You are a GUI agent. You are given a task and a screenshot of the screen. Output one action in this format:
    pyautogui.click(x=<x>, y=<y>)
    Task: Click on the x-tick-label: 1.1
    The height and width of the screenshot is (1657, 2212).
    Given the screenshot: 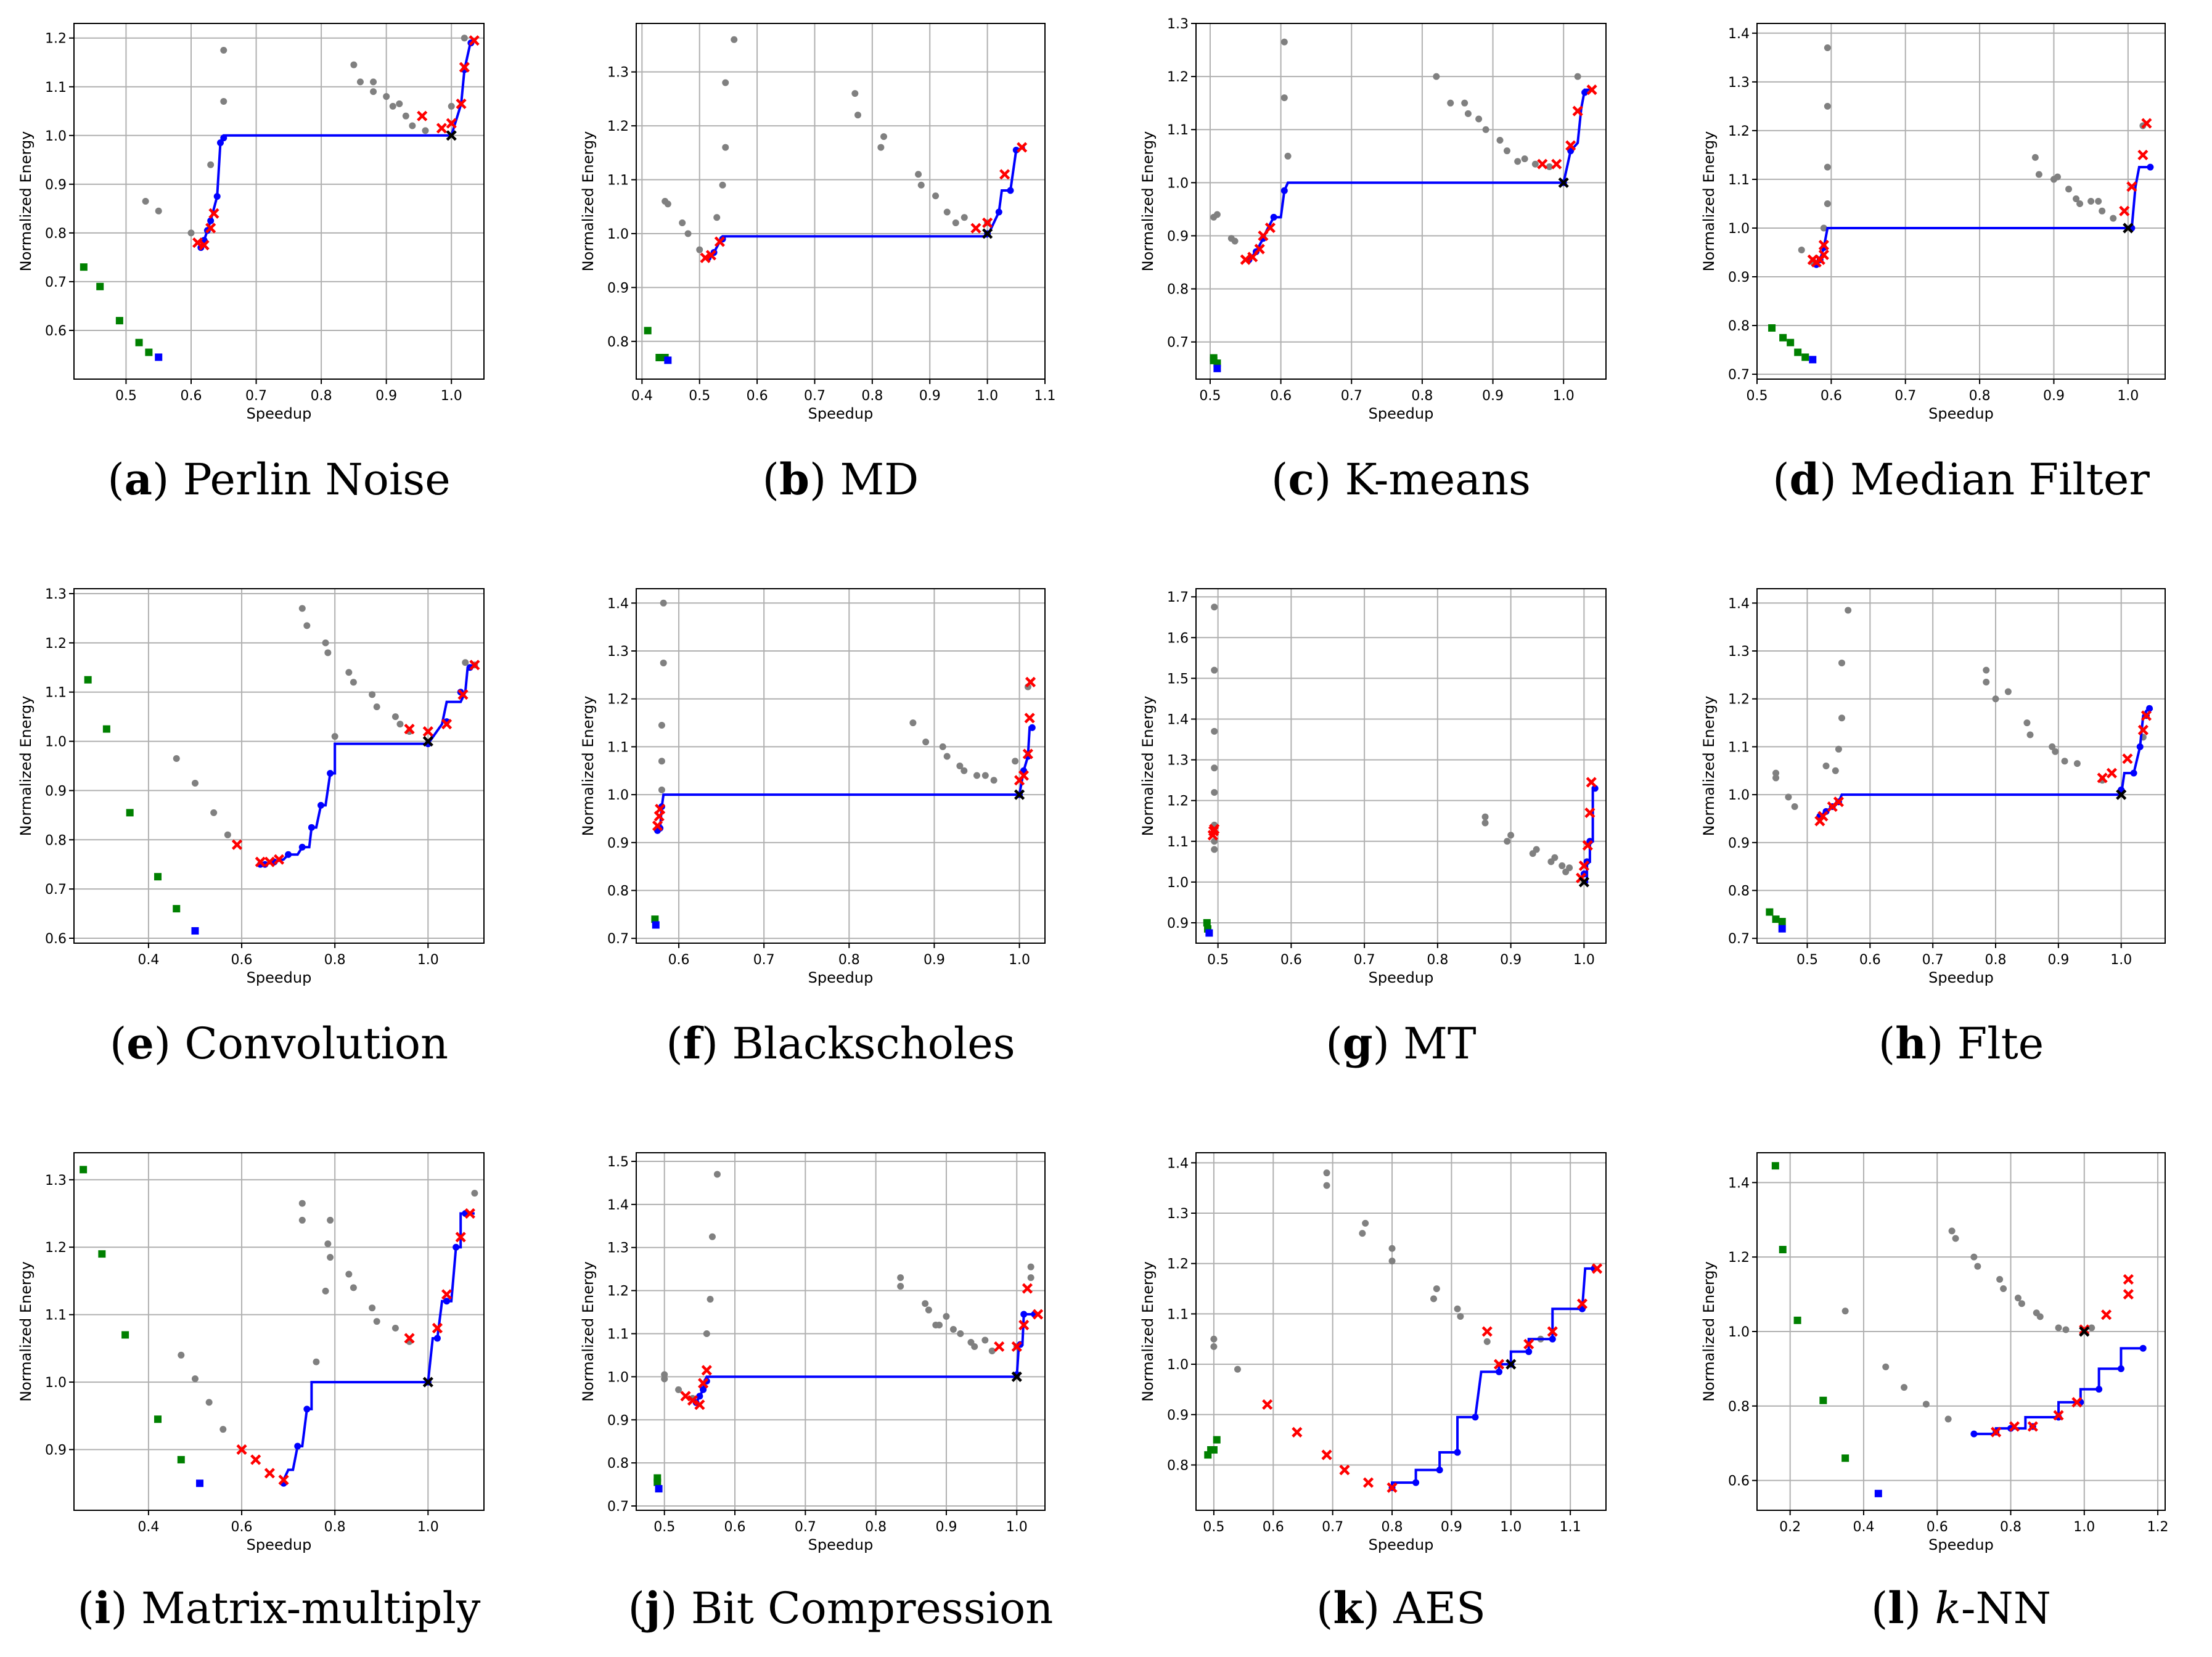 What is the action you would take?
    pyautogui.click(x=1045, y=396)
    